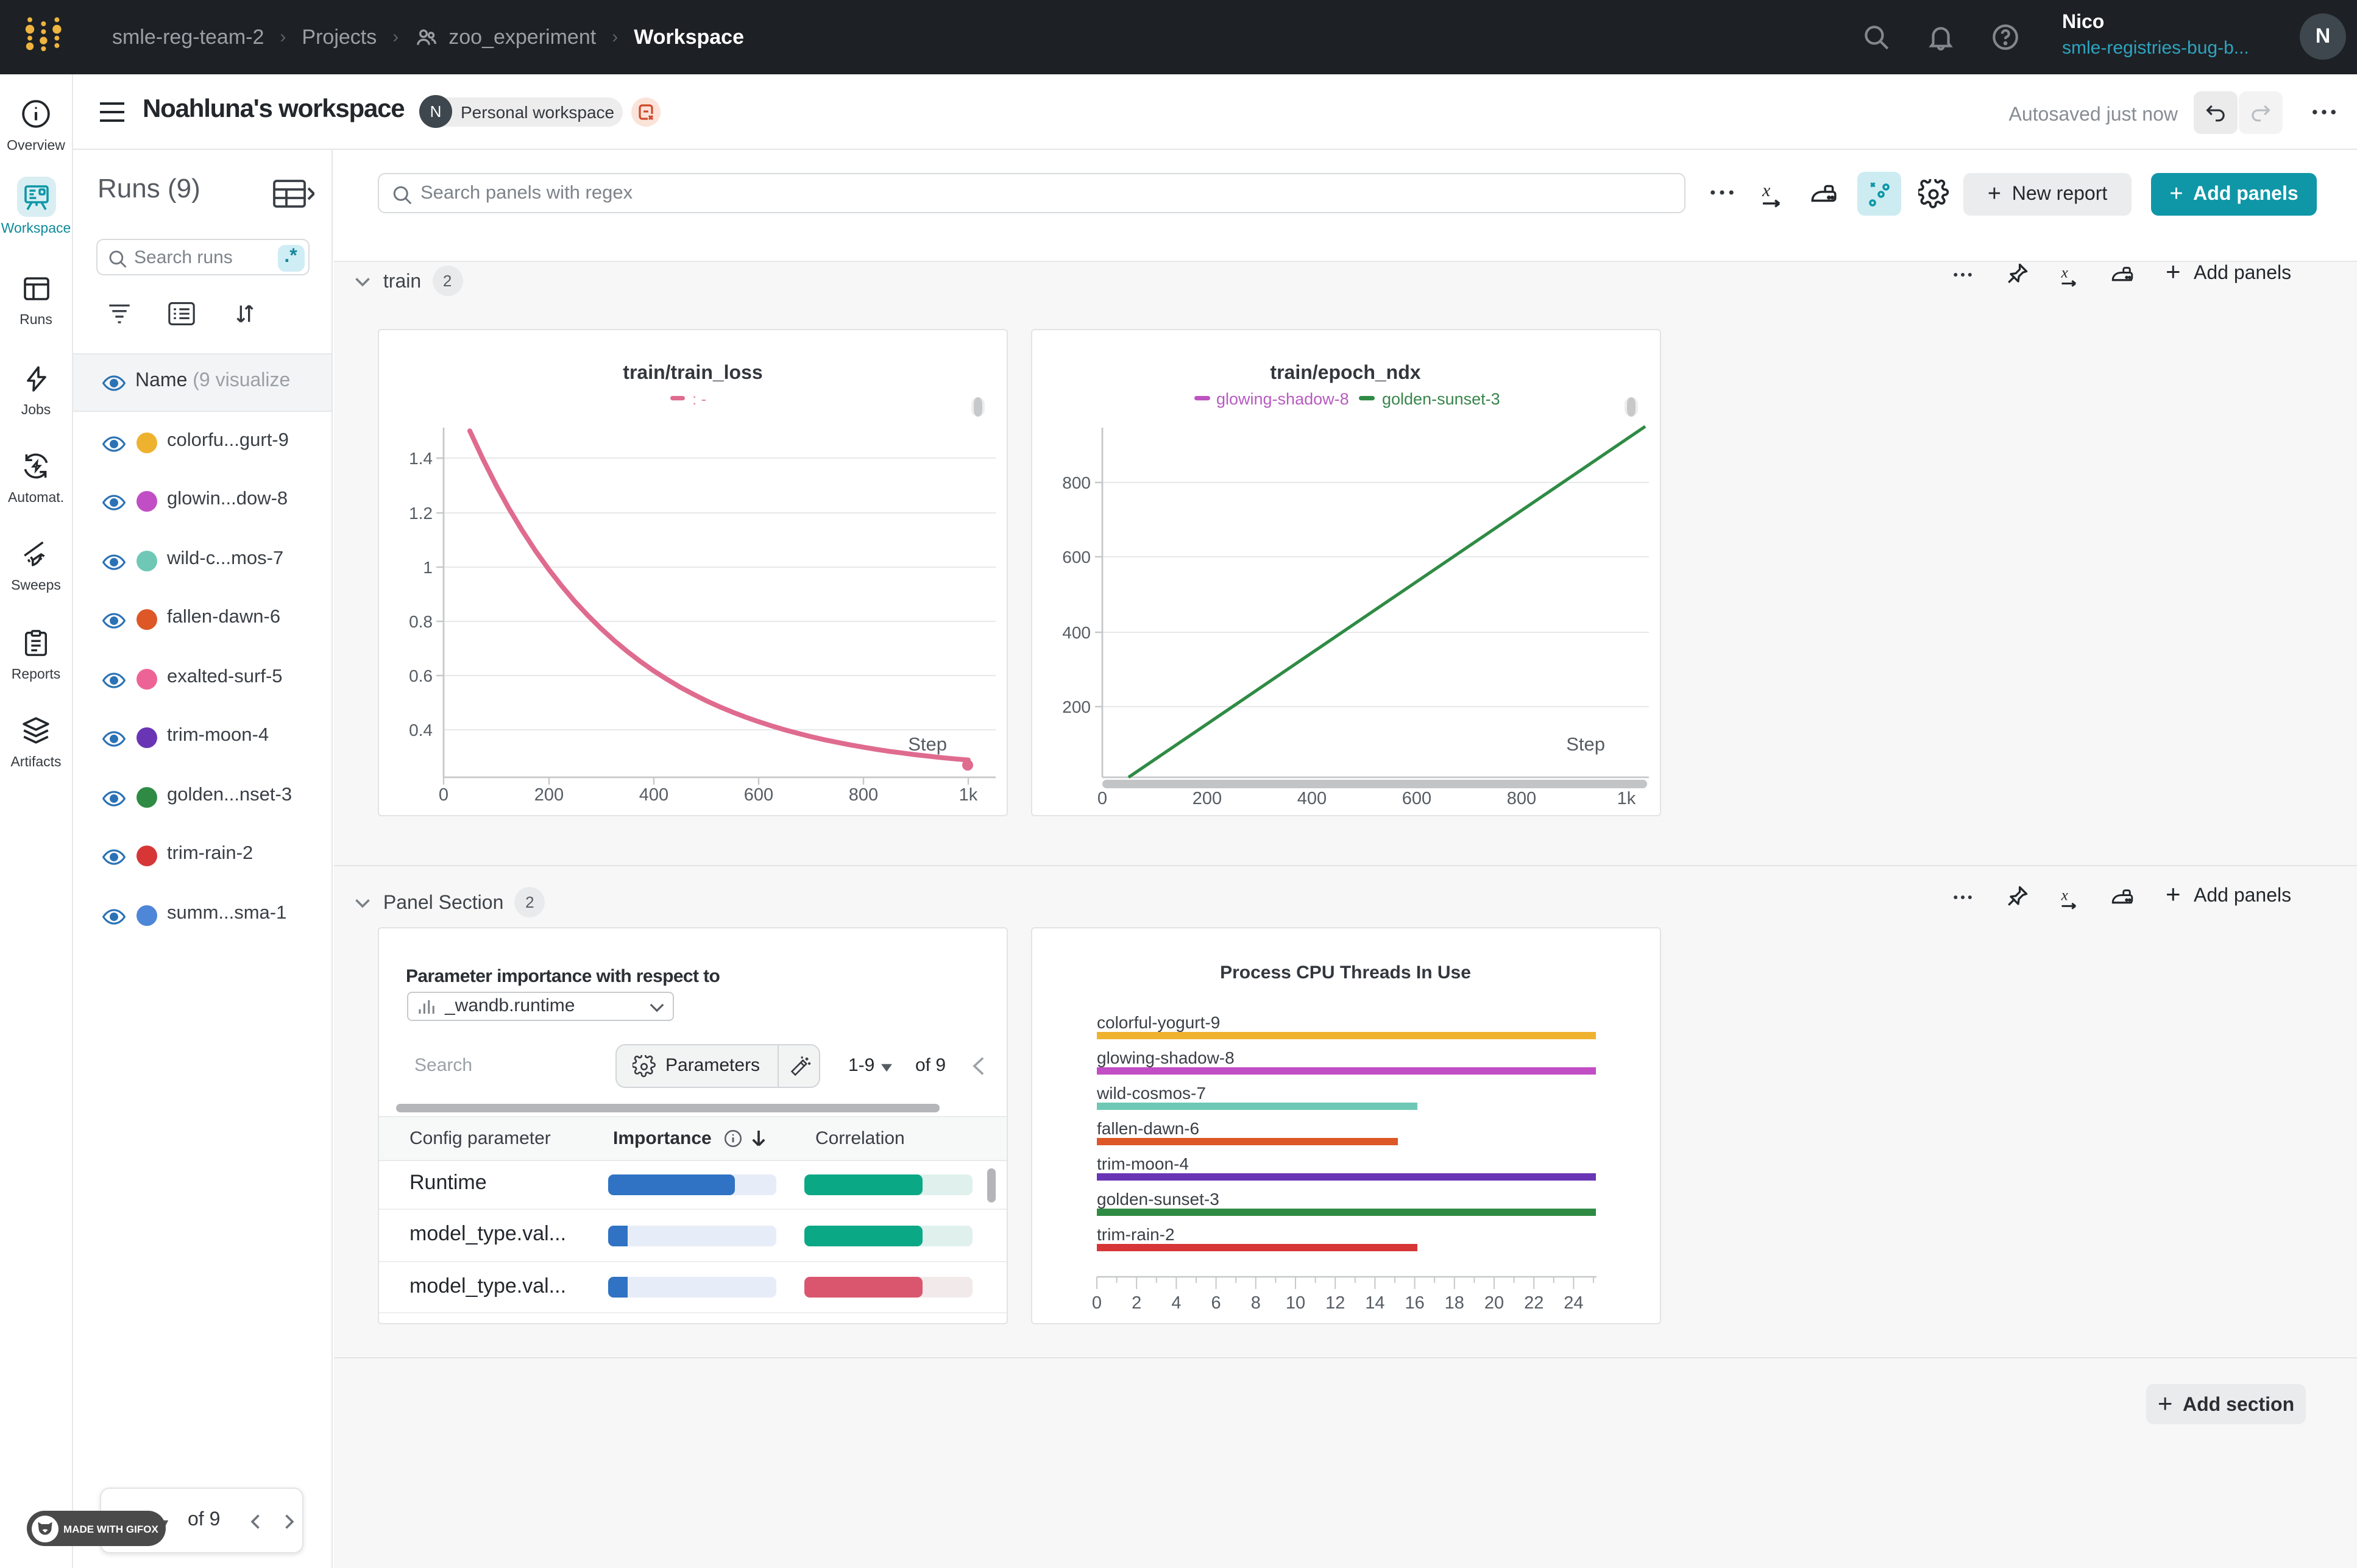 This screenshot has width=2357, height=1568. Describe the element at coordinates (1158, 1022) in the screenshot. I see `svg-text: colorful-yogurt-9` at that location.